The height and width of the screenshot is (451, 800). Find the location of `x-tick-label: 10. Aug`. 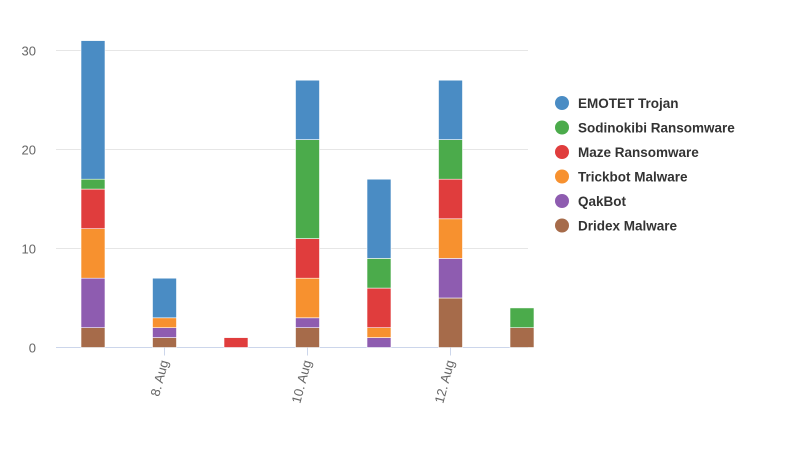

x-tick-label: 10. Aug is located at coordinates (301, 381).